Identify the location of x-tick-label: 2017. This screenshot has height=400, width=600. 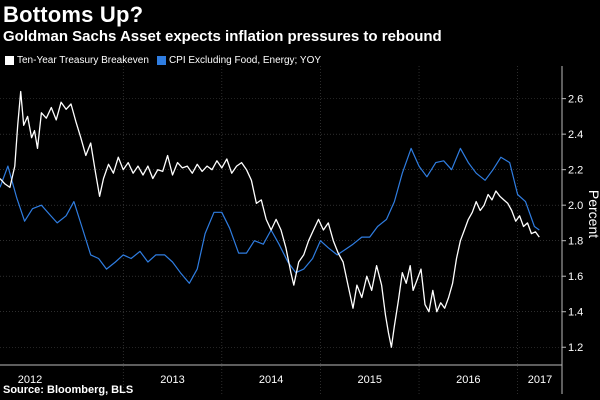
(540, 380).